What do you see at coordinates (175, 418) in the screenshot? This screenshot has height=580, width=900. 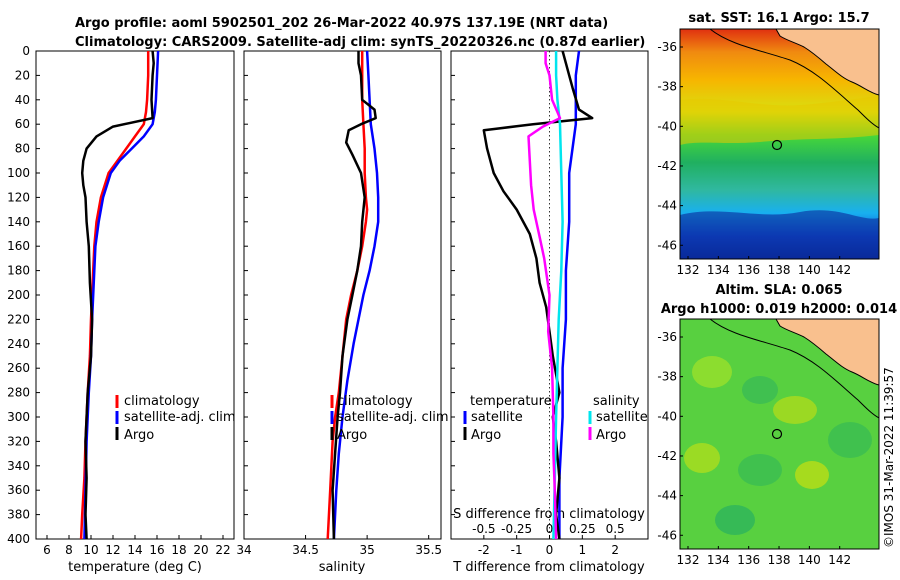 I see `temperature-legend: climatology satellite-adj. clim Argo` at bounding box center [175, 418].